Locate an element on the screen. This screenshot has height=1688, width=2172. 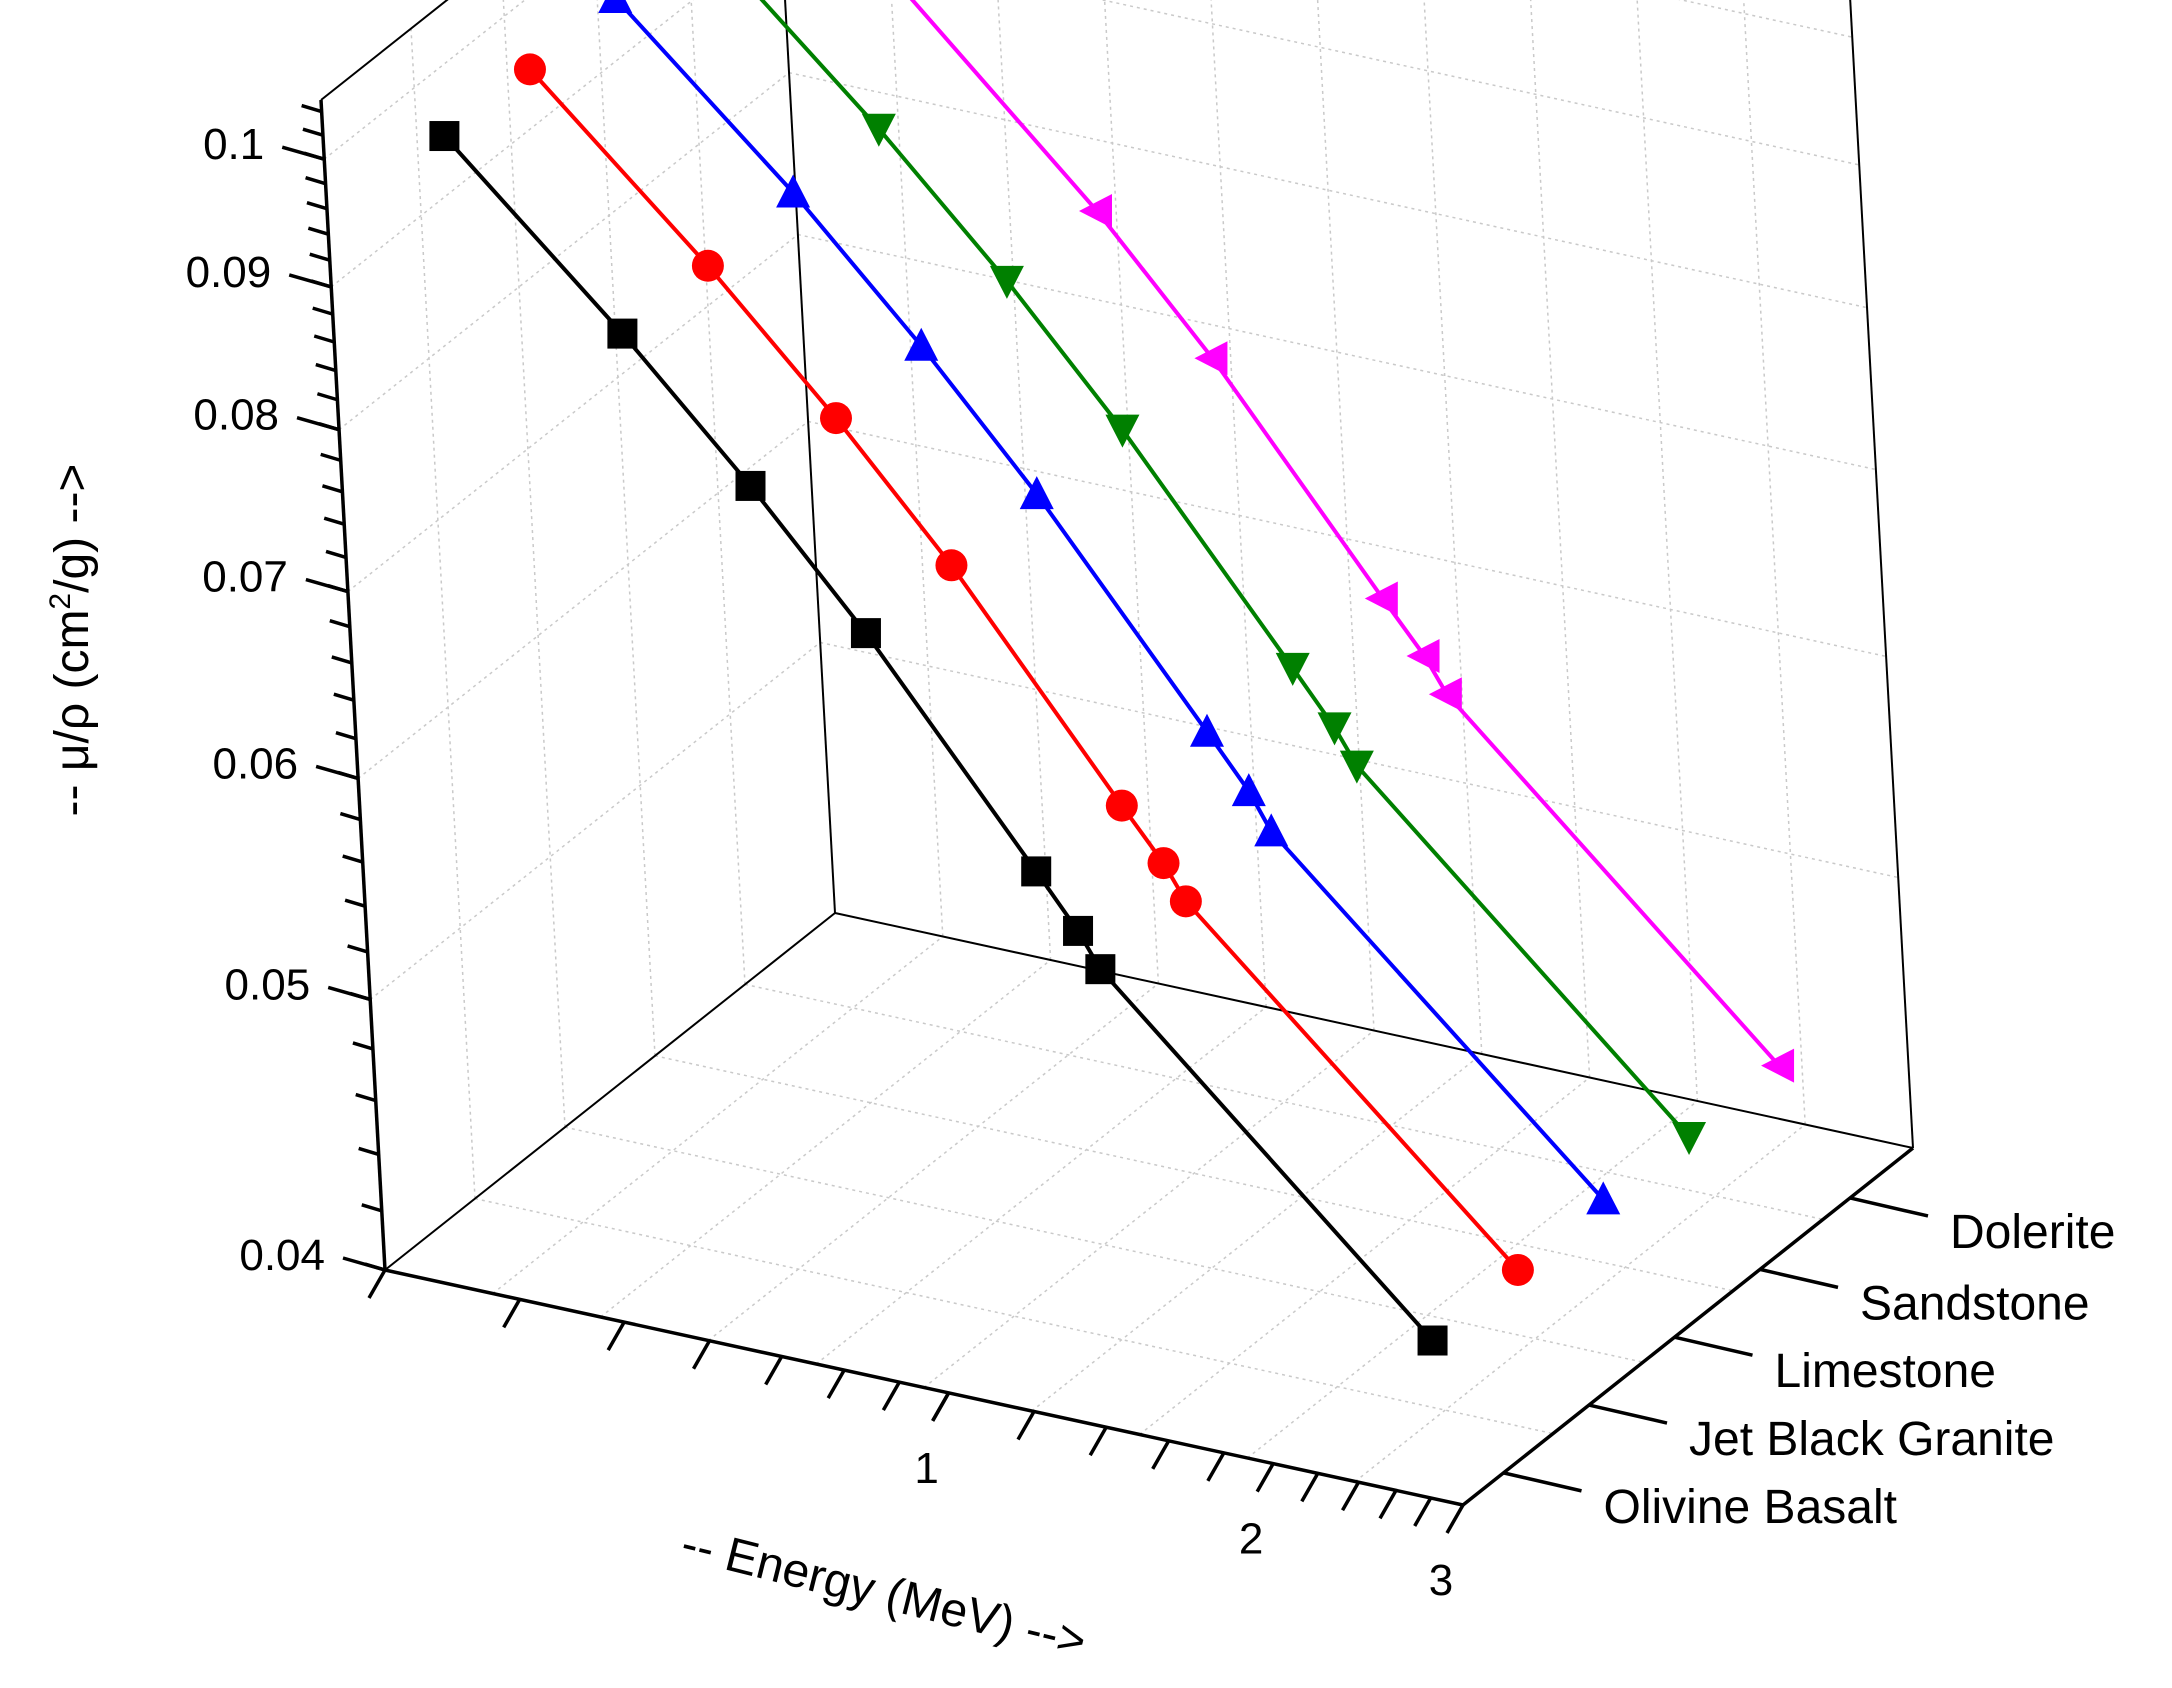
x-axis-title: -- Energy (MeV) --> is located at coordinates (883, 1593).